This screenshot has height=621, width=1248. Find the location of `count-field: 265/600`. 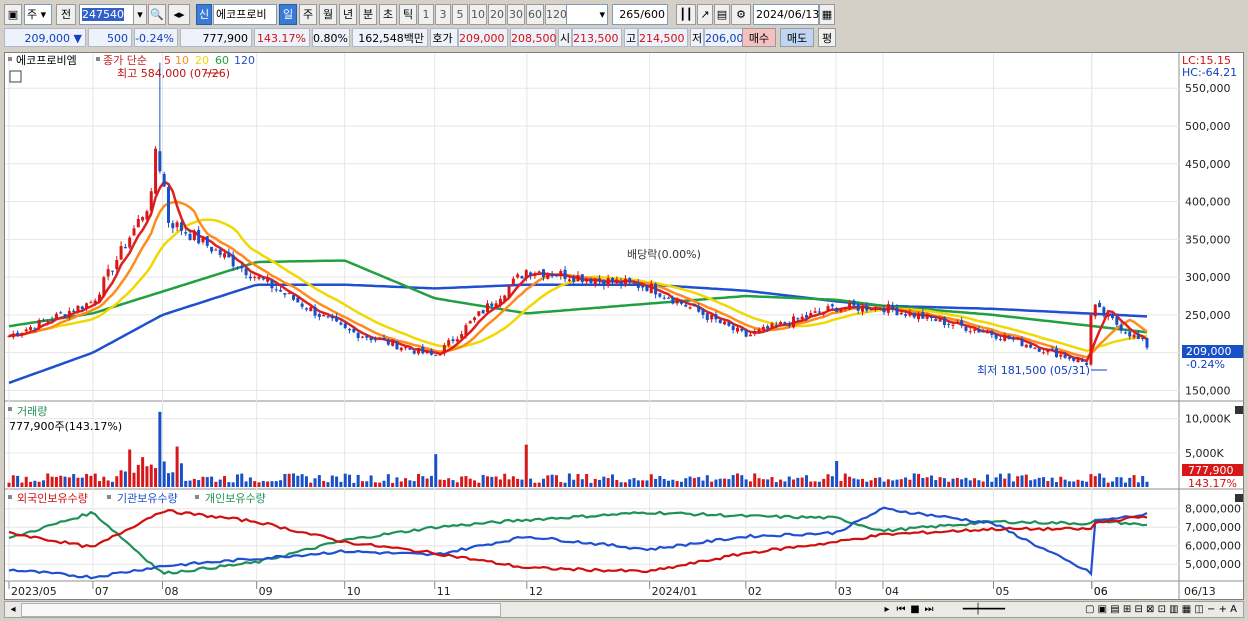

count-field: 265/600 is located at coordinates (640, 14).